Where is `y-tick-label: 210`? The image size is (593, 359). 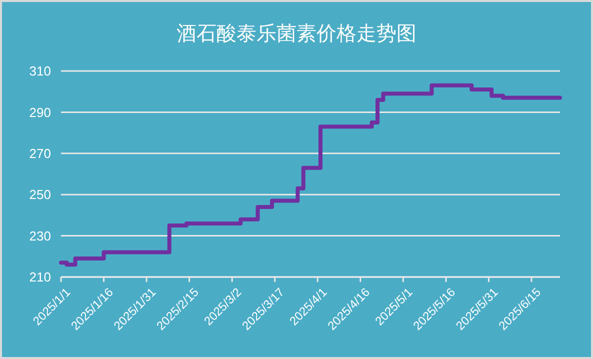 y-tick-label: 210 is located at coordinates (40, 277).